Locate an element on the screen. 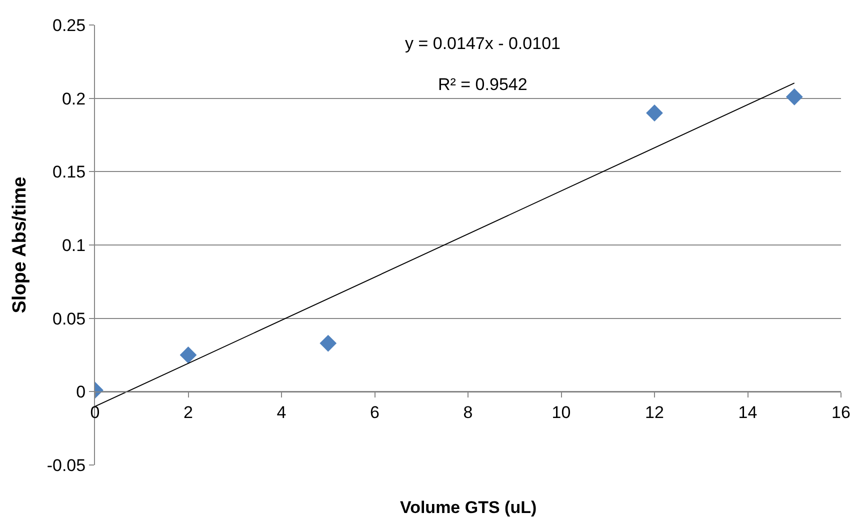  y-tick-label: 0.25 is located at coordinates (69, 25).